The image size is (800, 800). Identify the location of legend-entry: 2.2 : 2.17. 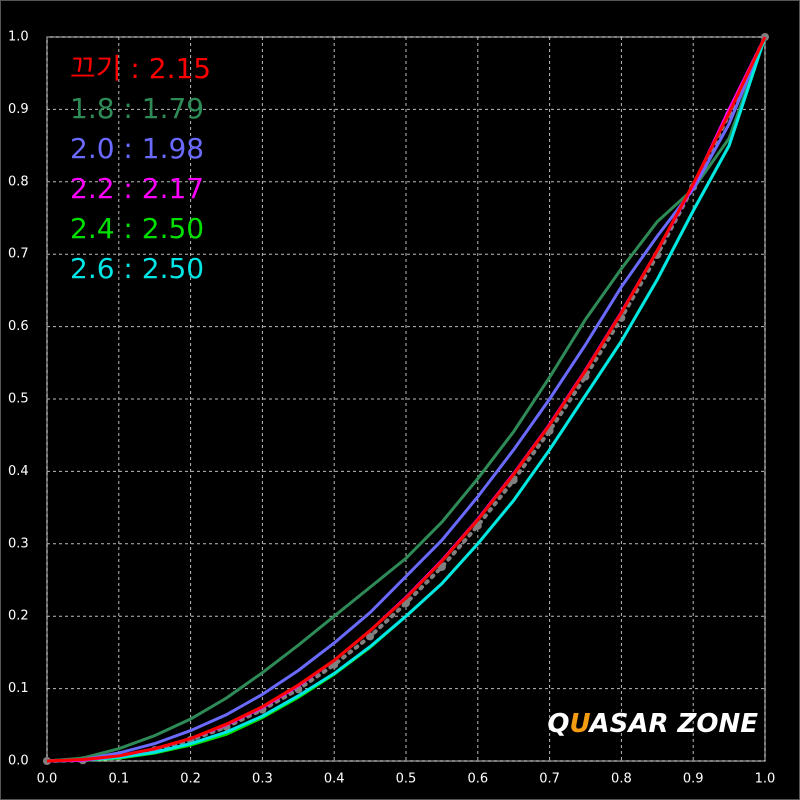
(137, 188).